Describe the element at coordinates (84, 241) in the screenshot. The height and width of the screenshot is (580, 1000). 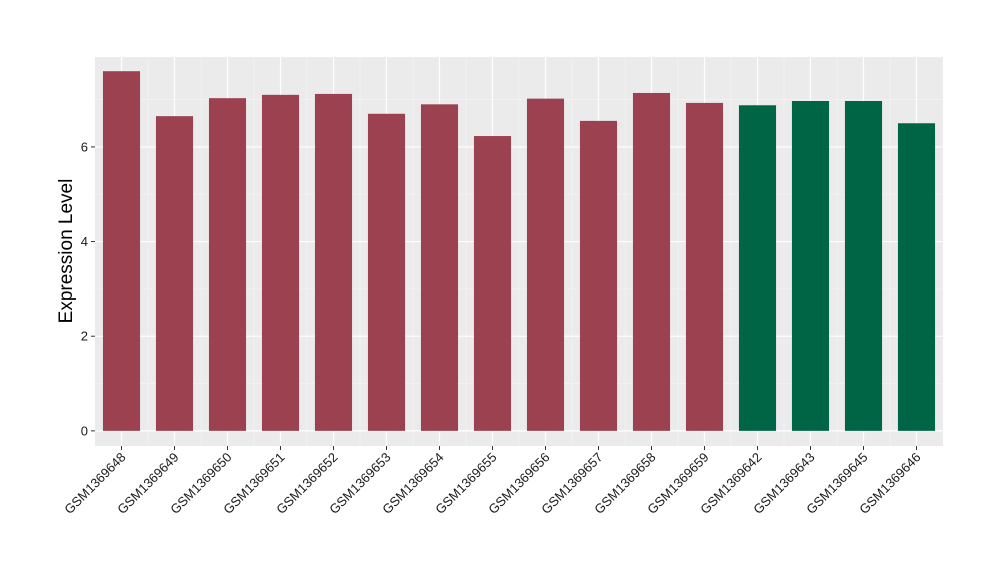
I see `y-tick-label: 4` at that location.